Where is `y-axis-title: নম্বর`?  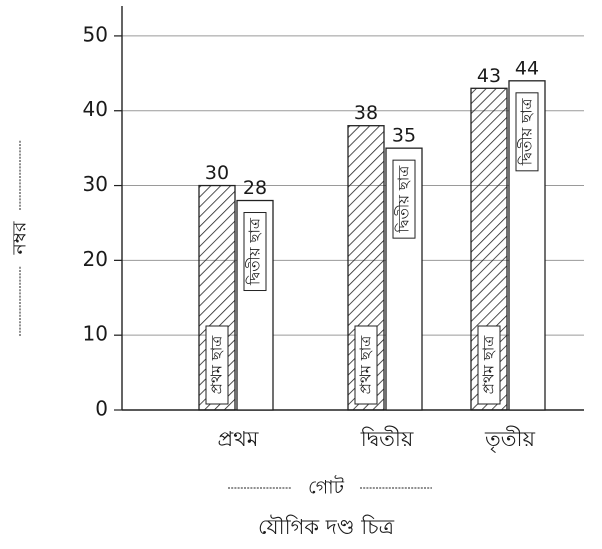
y-axis-title: নম্বর is located at coordinates (20, 238).